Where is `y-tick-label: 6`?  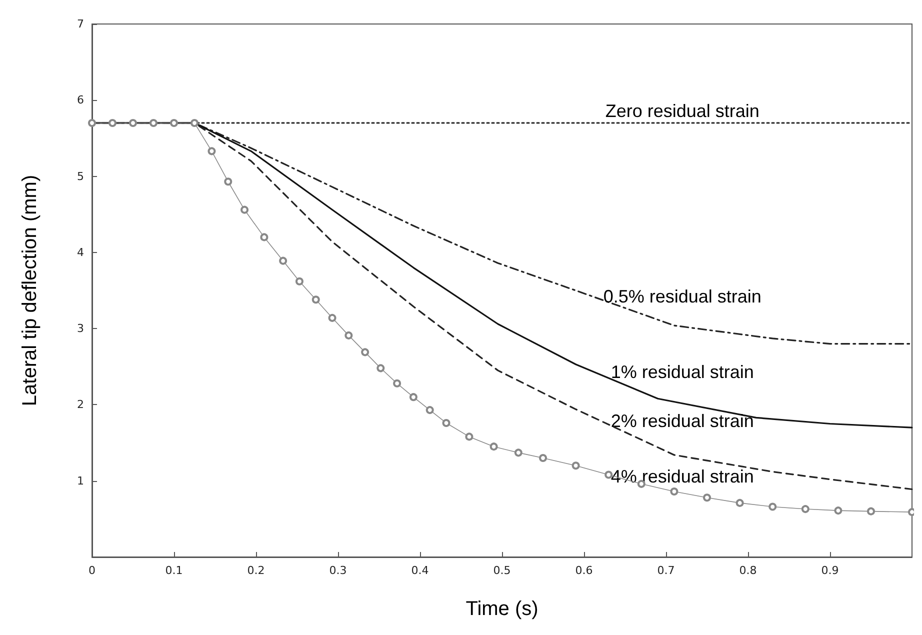
y-tick-label: 6 is located at coordinates (80, 100).